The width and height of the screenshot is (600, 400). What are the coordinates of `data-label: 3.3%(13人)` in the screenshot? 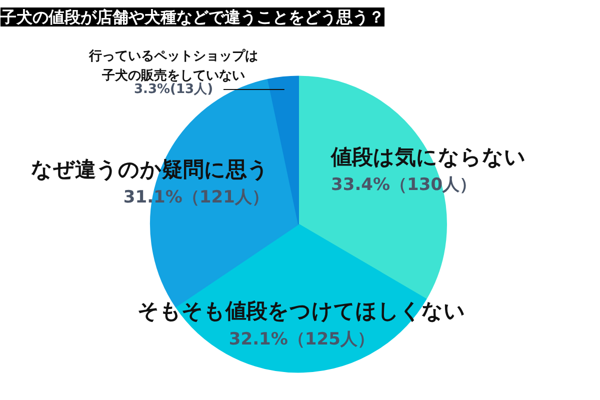 It's located at (174, 89).